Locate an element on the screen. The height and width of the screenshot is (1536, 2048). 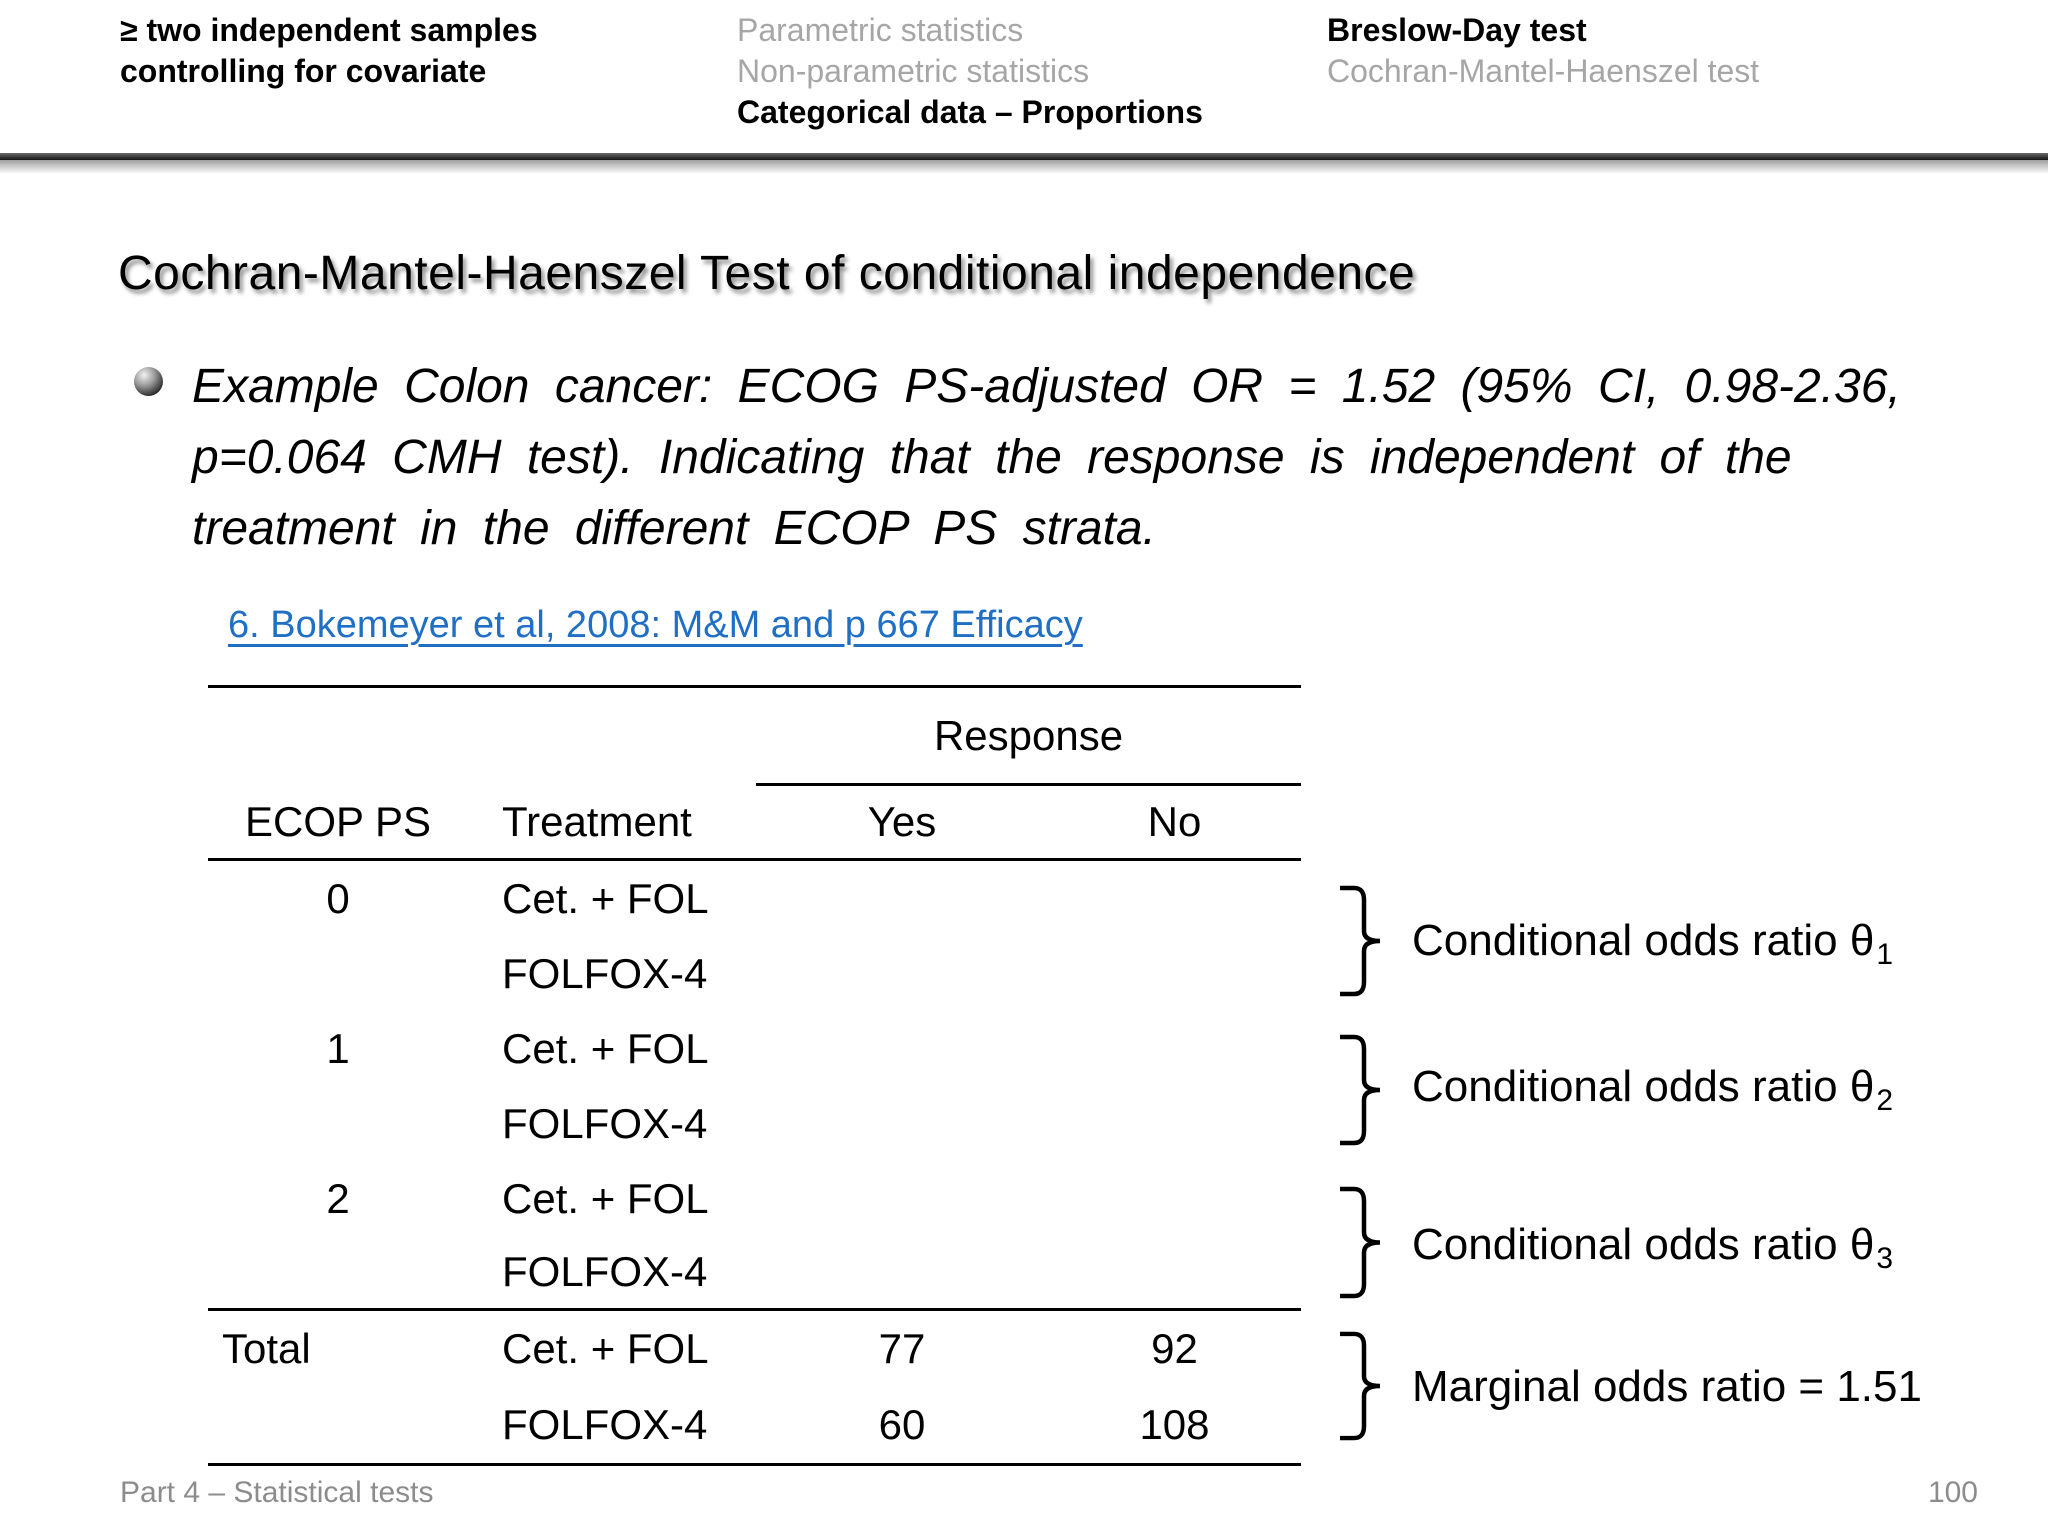
annotation-conditional-or-2: Conditional odds ratio θ2 is located at coordinates (1652, 1089).